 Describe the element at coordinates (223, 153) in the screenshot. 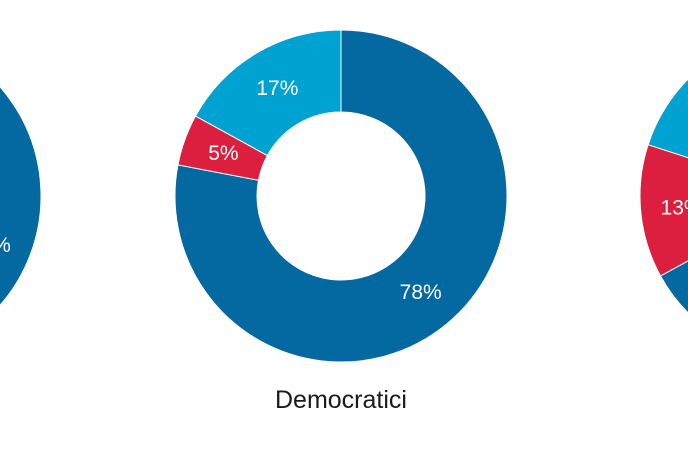

I see `segment-label: 5%` at that location.